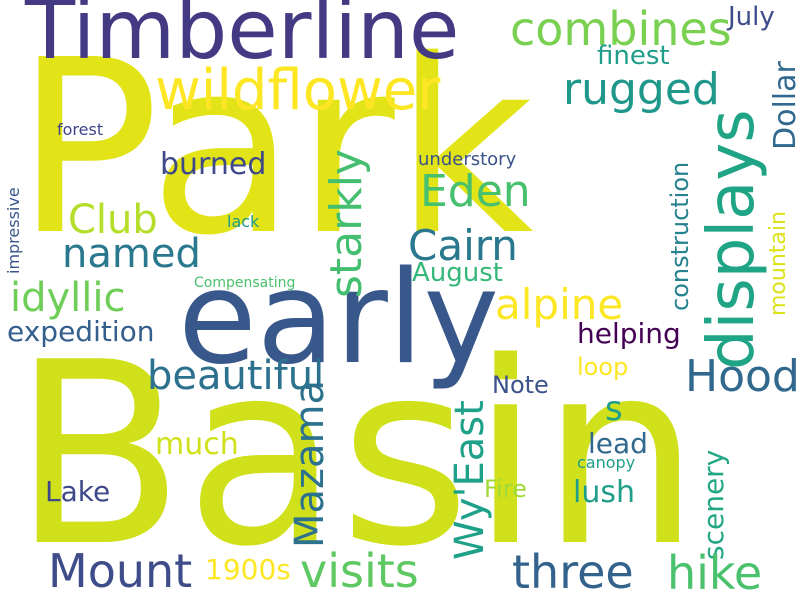 The height and width of the screenshot is (600, 800). I want to click on word-idyllic: idyllic, so click(68, 298).